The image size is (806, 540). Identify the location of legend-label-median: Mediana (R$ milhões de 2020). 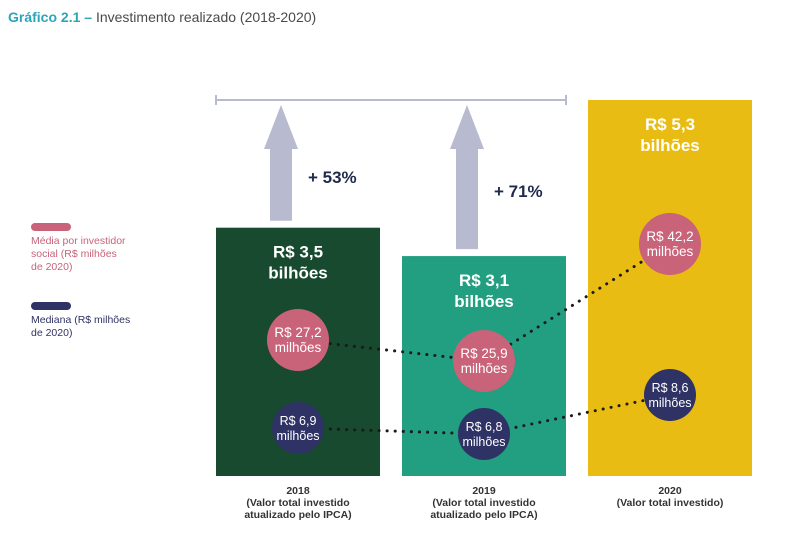
(81, 326).